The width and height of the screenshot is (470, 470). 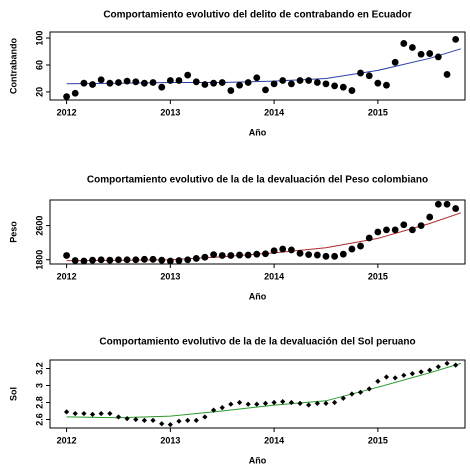 What do you see at coordinates (39, 38) in the screenshot?
I see `y-tick-label: 100` at bounding box center [39, 38].